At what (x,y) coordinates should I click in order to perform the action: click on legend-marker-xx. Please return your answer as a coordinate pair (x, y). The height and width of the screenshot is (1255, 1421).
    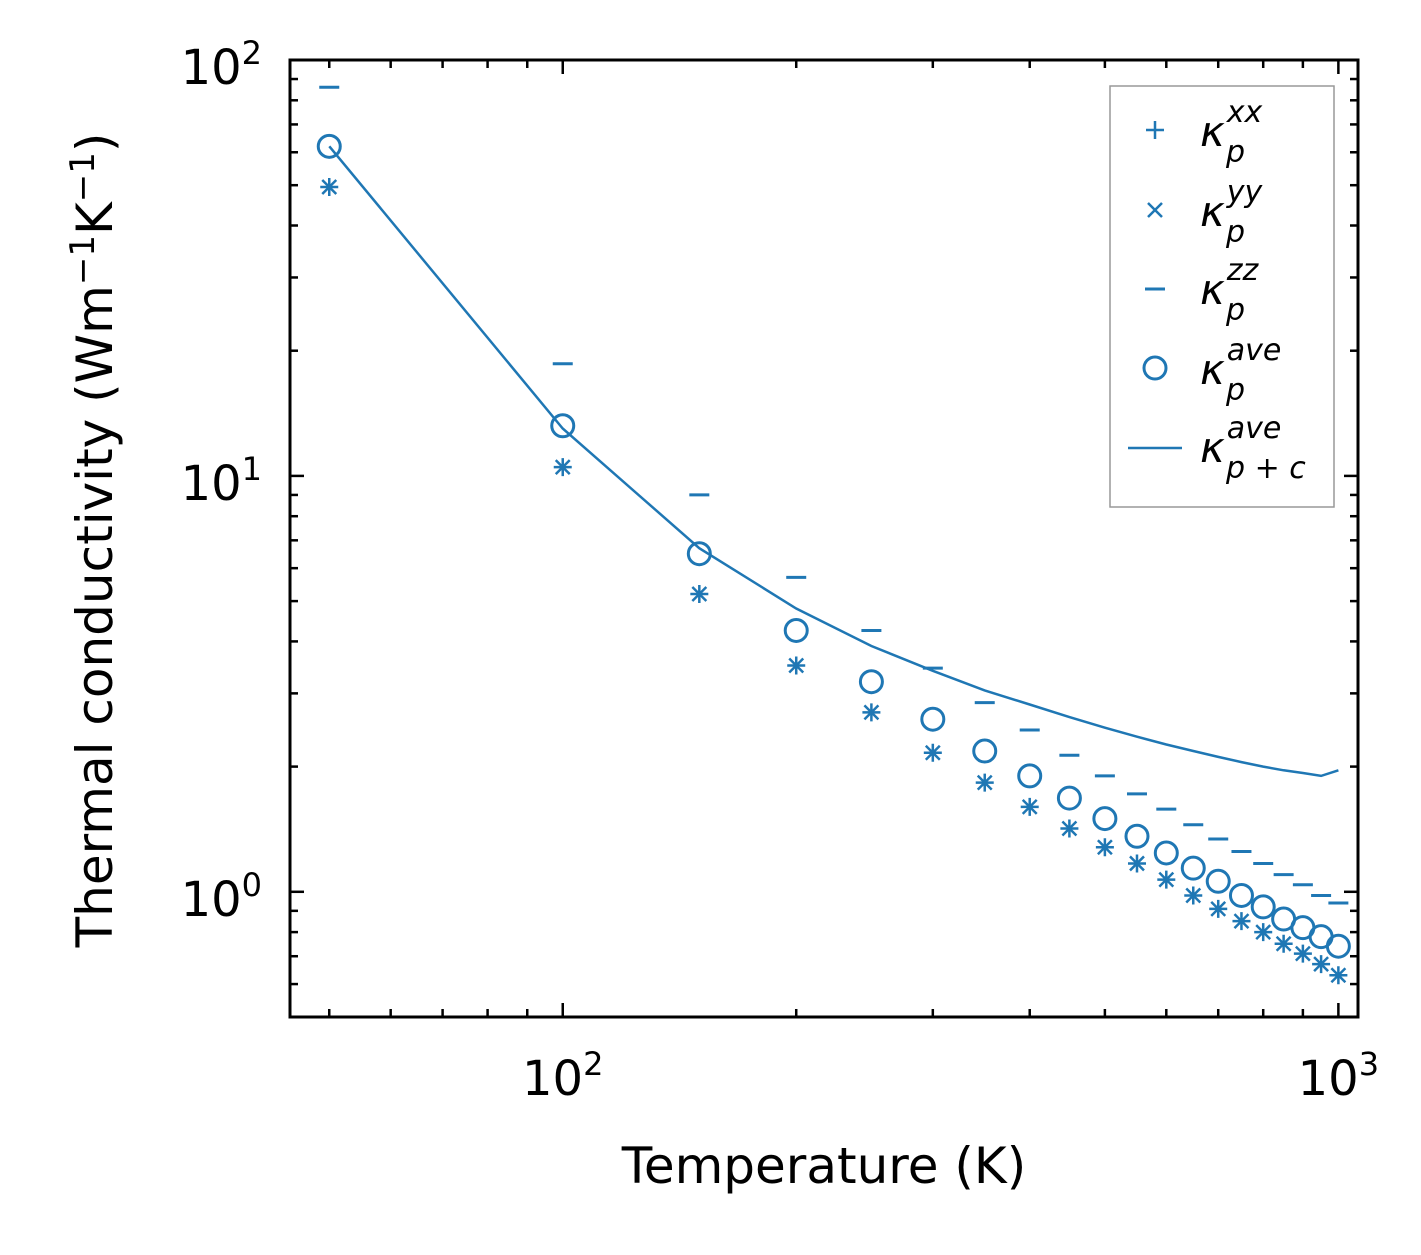
    Looking at the image, I should click on (1155, 130).